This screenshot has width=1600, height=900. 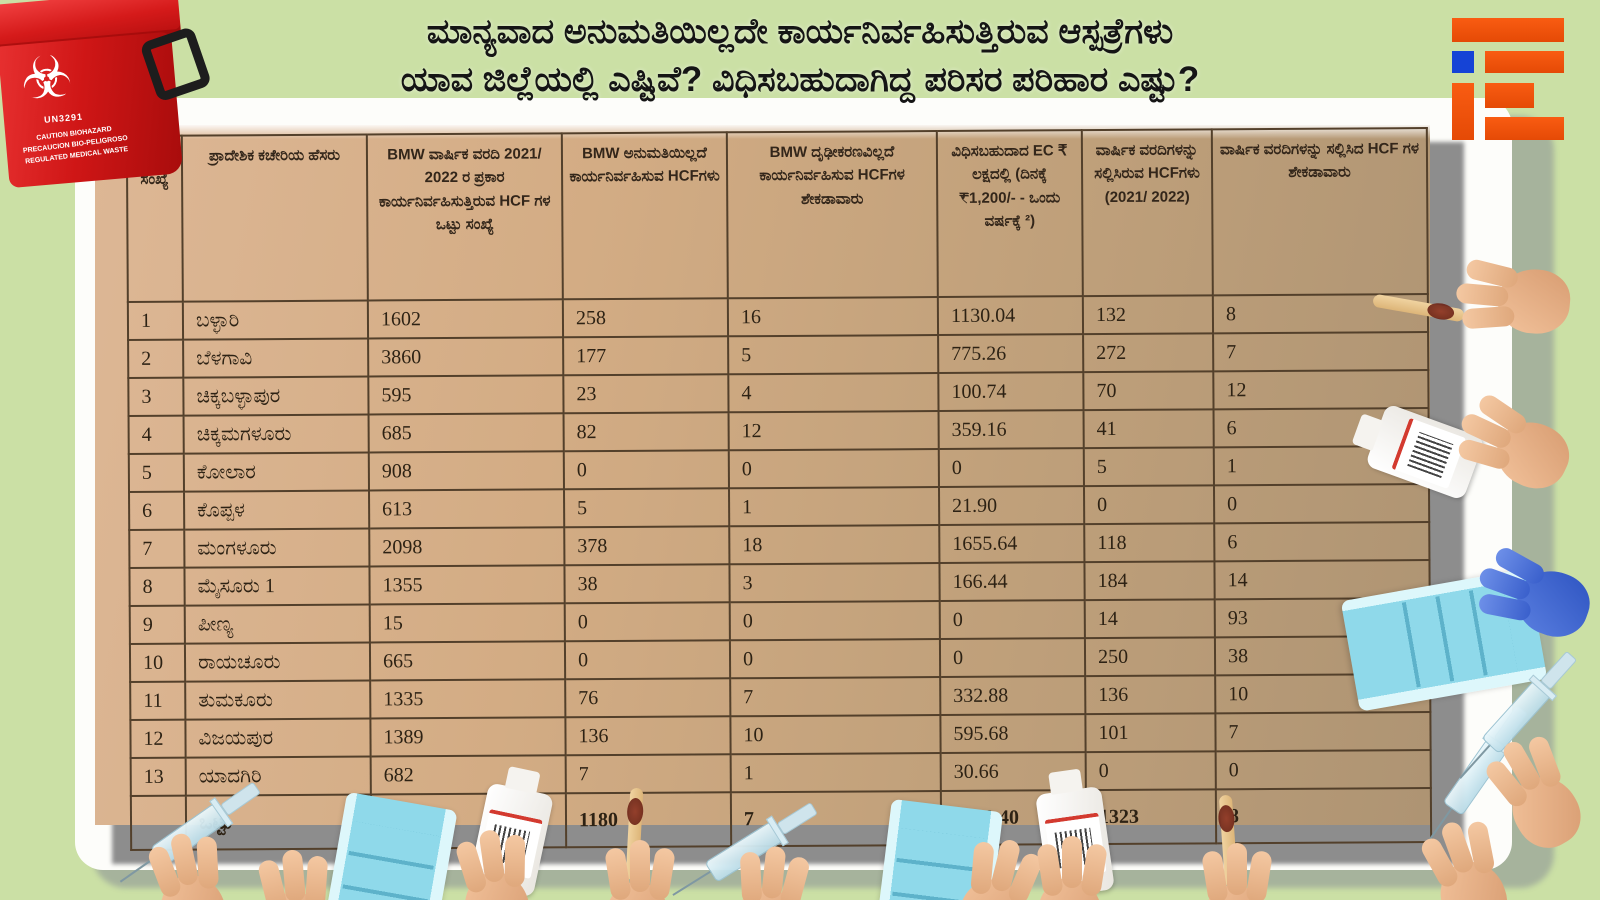 What do you see at coordinates (648, 698) in the screenshot?
I see `table-cell: 76` at bounding box center [648, 698].